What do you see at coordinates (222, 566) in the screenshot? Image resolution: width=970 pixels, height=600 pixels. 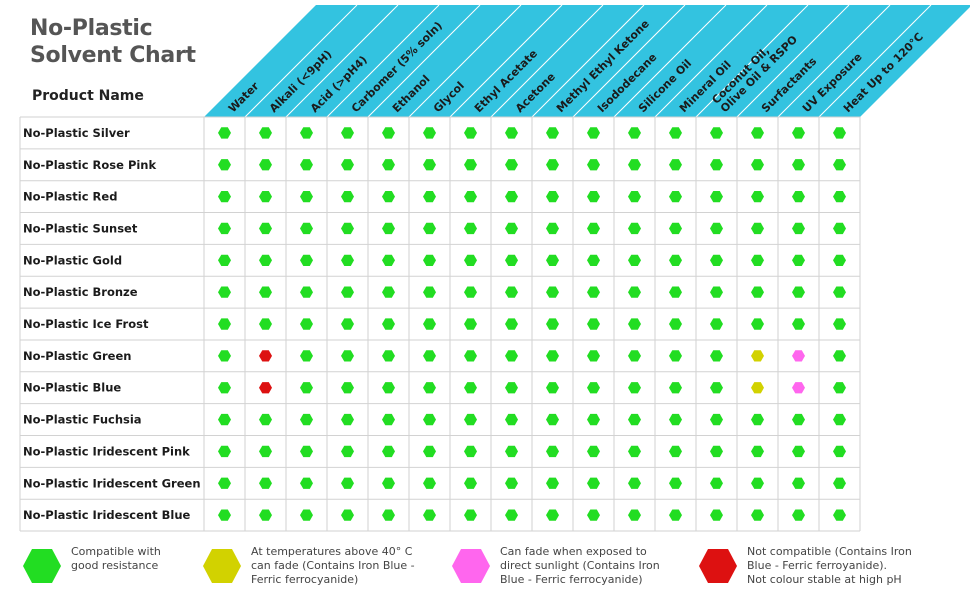 I see `legend-heat-fade-hexagon` at bounding box center [222, 566].